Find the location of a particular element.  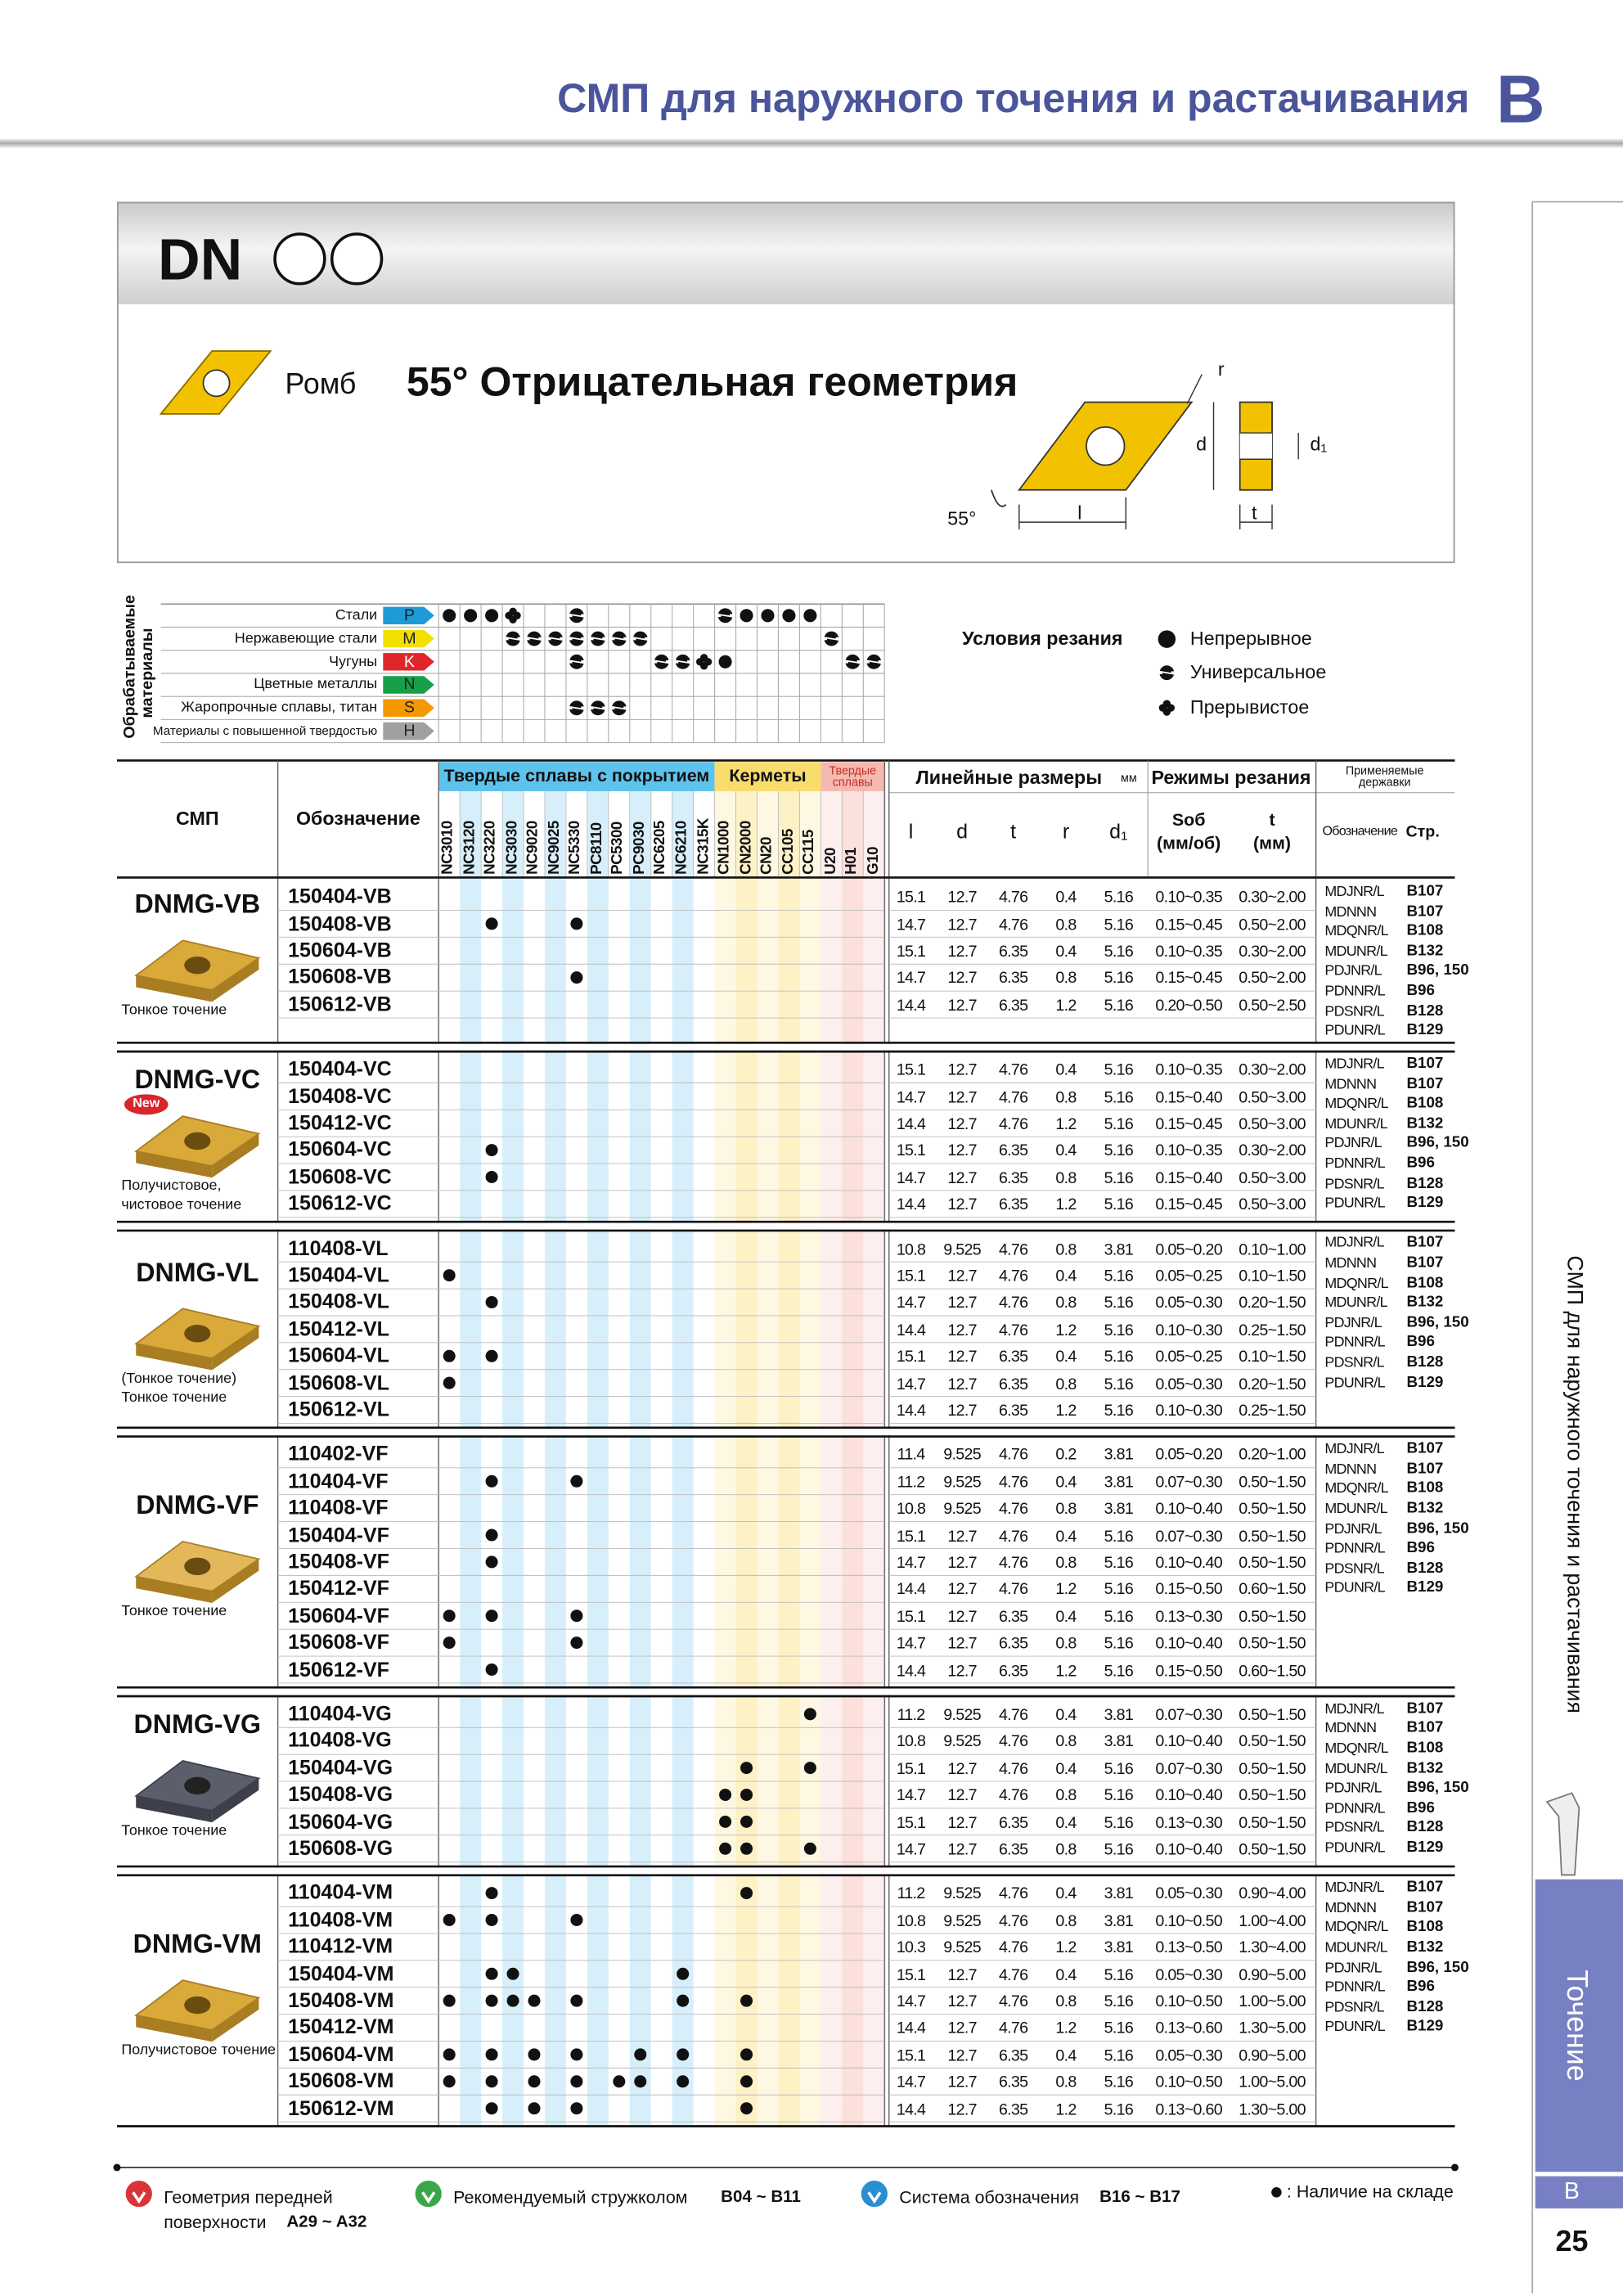

material-letter: P is located at coordinates (409, 615).